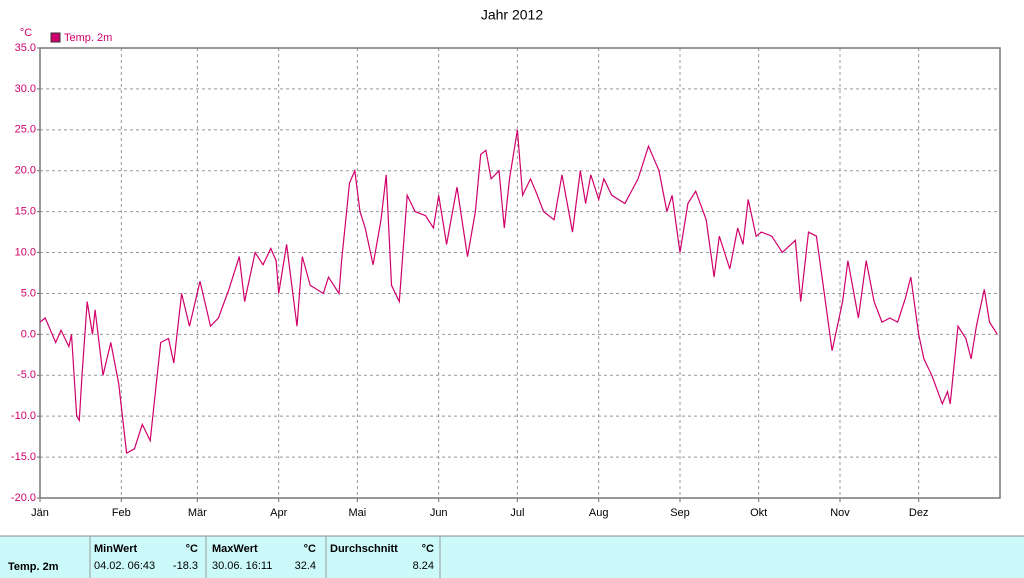 The image size is (1024, 578). What do you see at coordinates (25, 212) in the screenshot?
I see `y-tick-label: 15.0` at bounding box center [25, 212].